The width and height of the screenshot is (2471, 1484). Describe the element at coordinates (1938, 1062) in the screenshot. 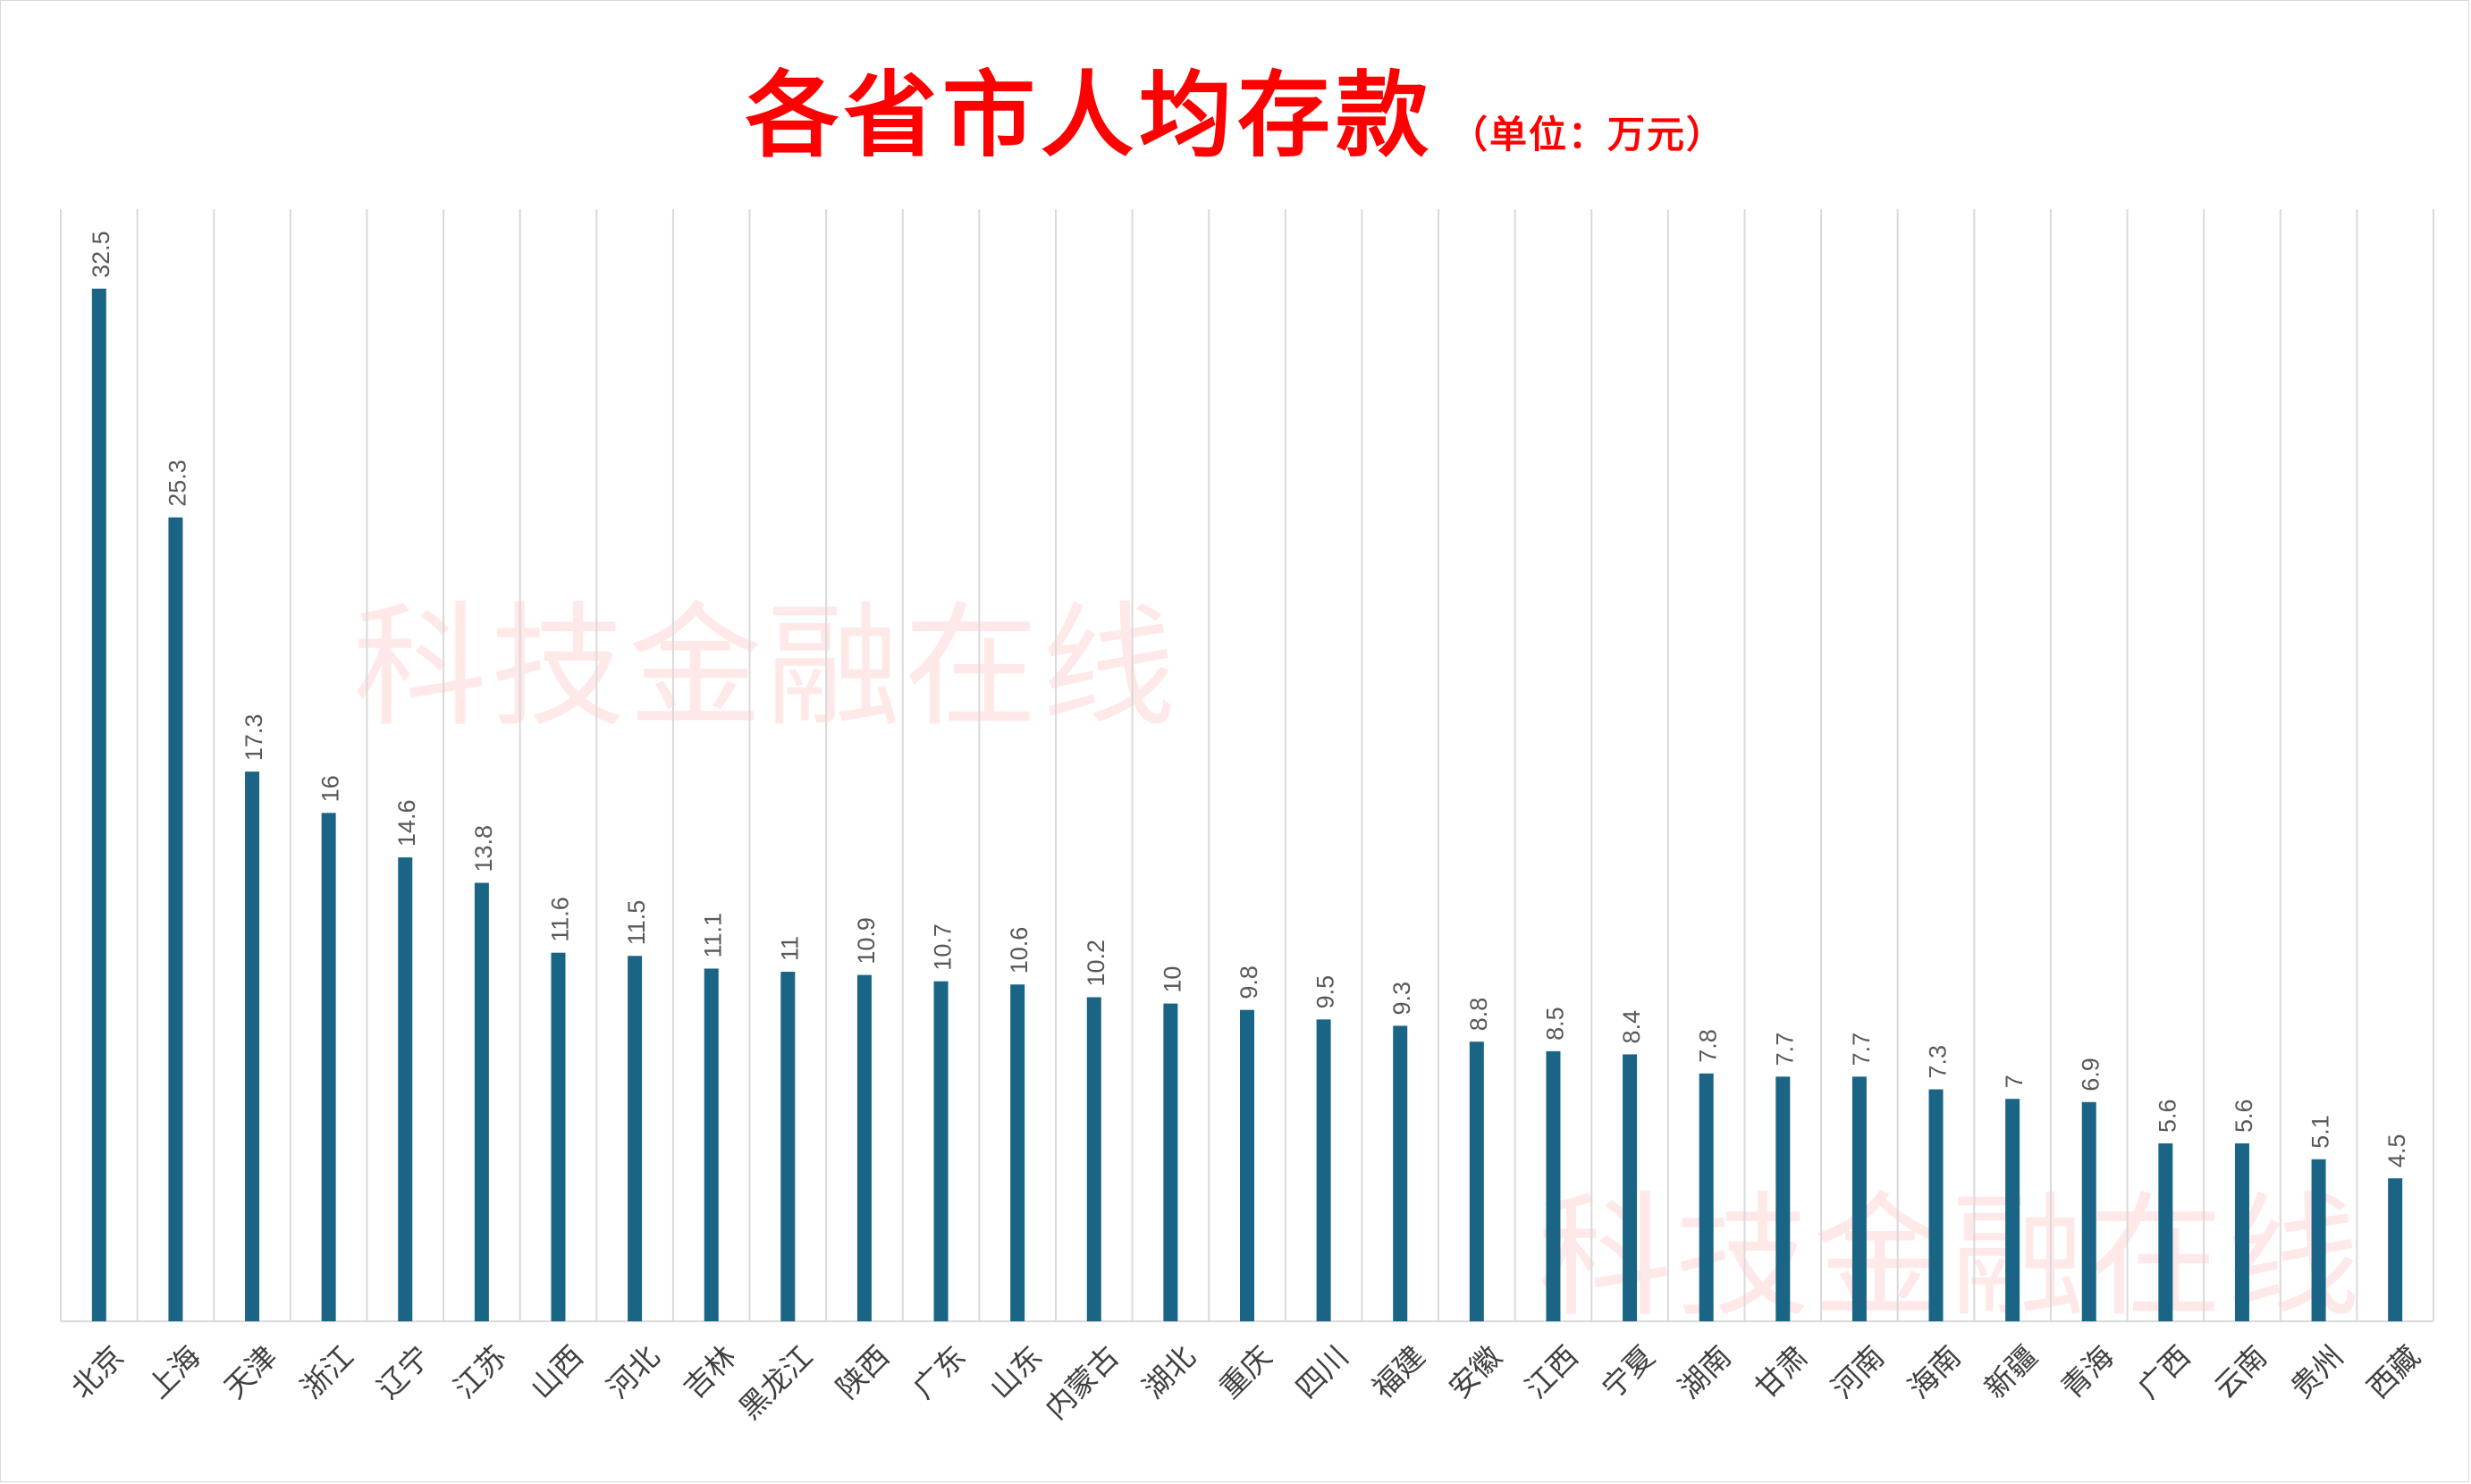

I see `data-label: 7.3` at that location.